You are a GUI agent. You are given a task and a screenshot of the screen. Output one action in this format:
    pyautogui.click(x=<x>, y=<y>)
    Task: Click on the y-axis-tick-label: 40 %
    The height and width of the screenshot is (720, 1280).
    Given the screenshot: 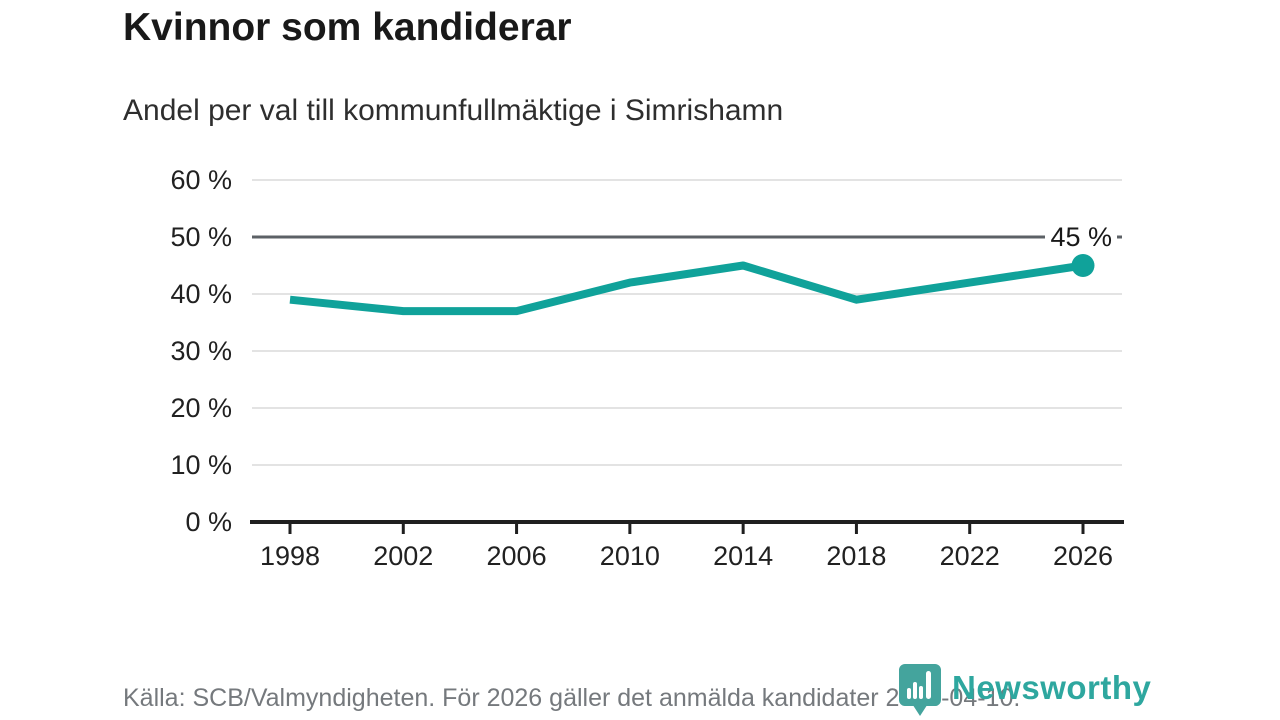 What is the action you would take?
    pyautogui.click(x=201, y=294)
    